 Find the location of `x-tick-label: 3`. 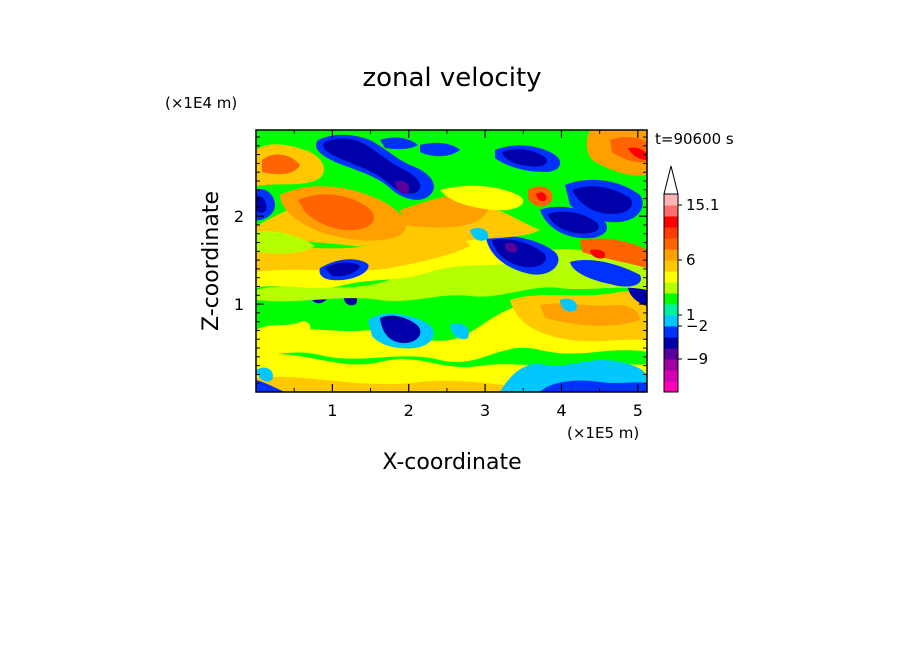

x-tick-label: 3 is located at coordinates (485, 410).